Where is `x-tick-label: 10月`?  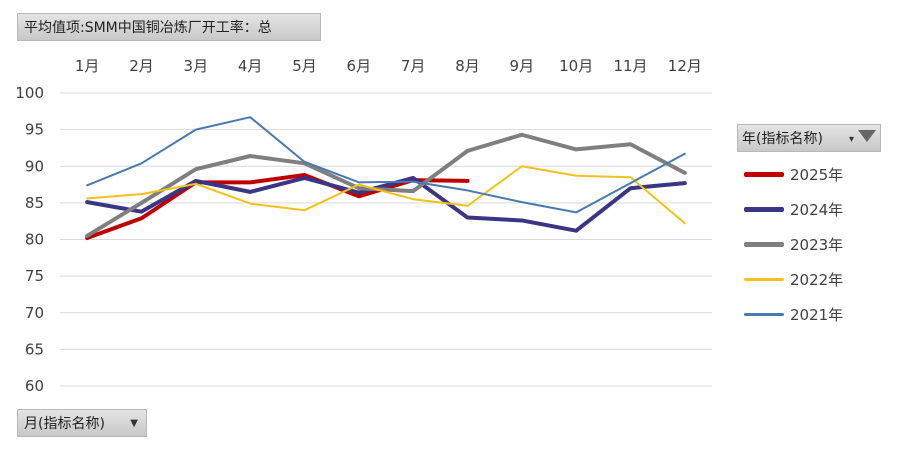 x-tick-label: 10月 is located at coordinates (576, 66).